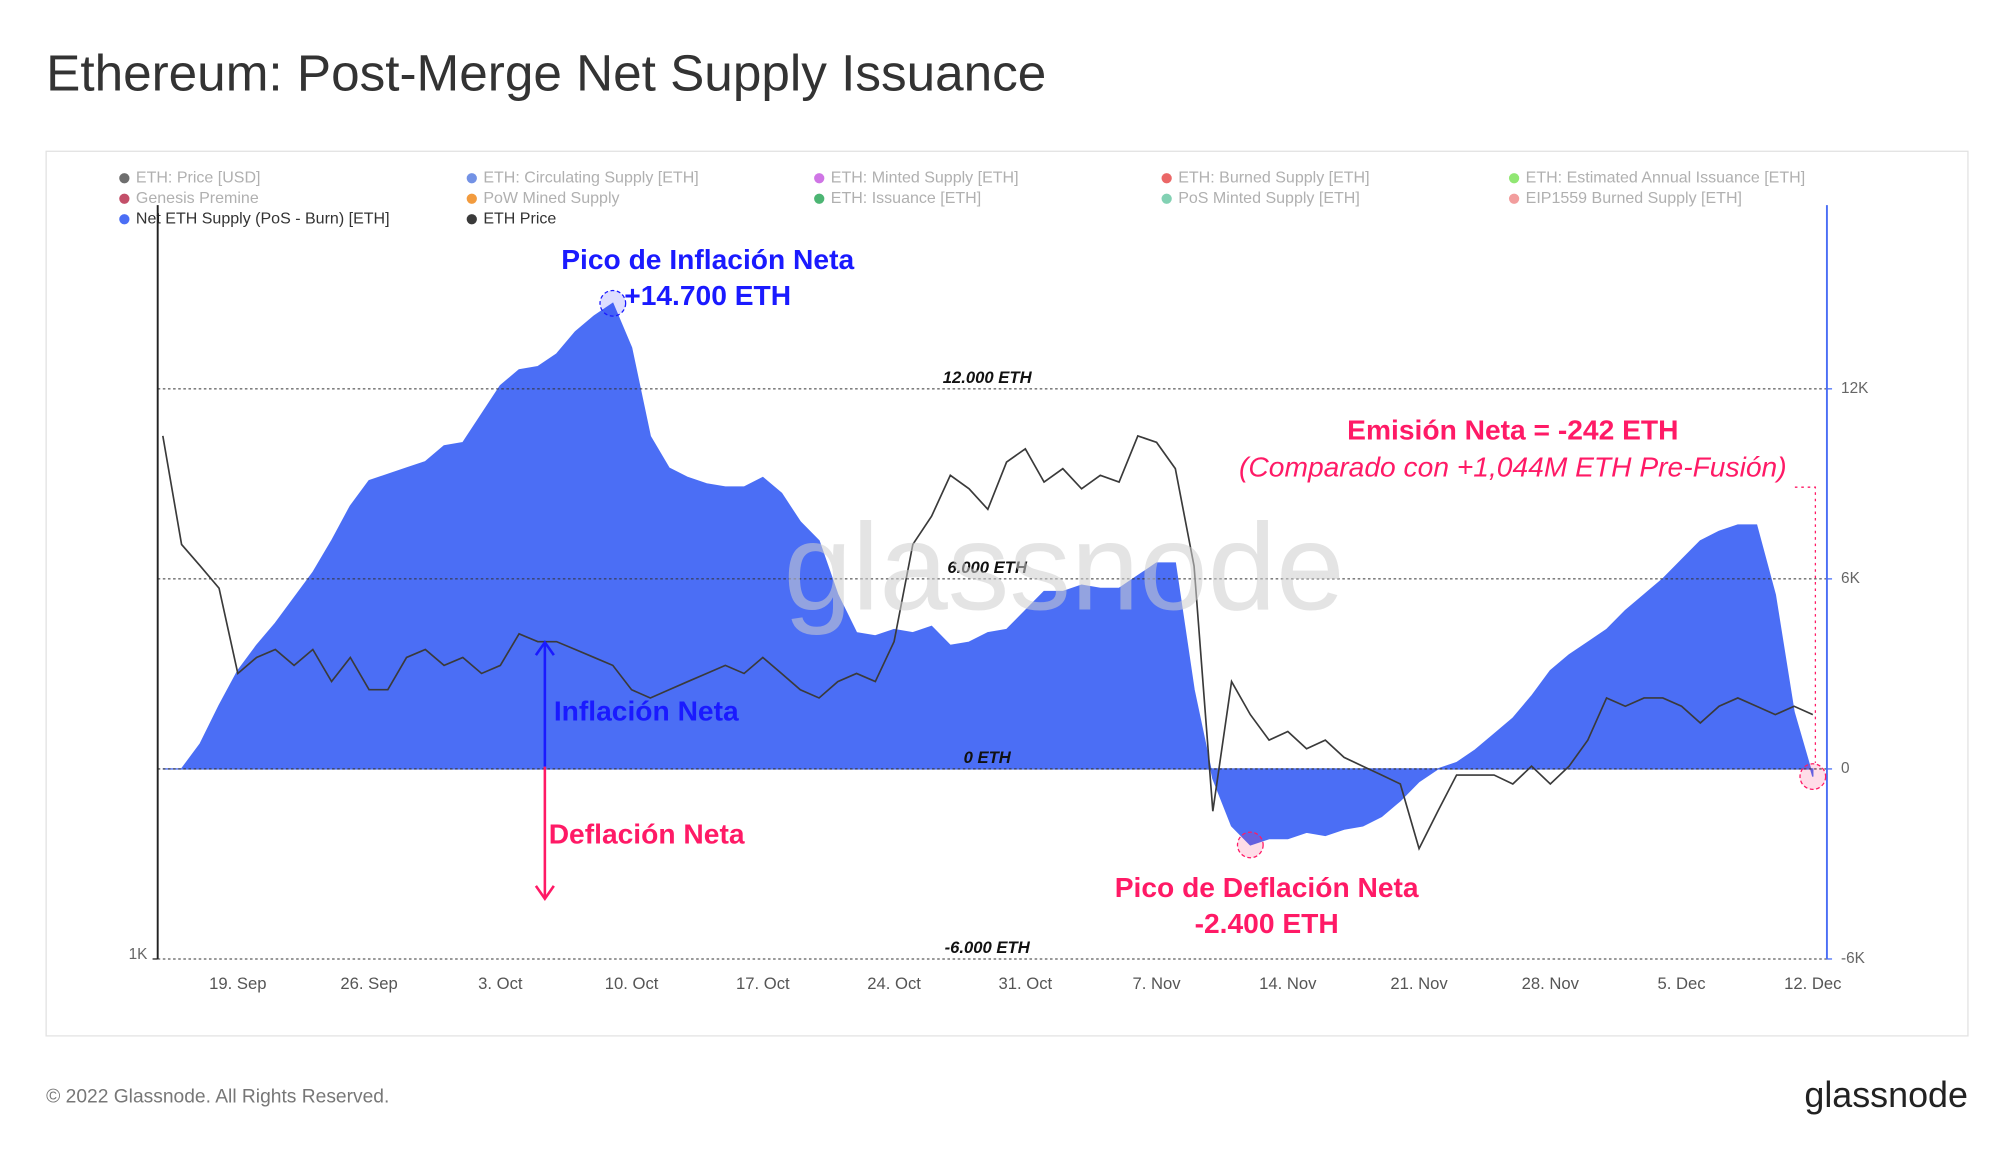 The height and width of the screenshot is (1152, 2000). Describe the element at coordinates (1273, 177) in the screenshot. I see `legend-label: ETH: Burned Supply [ETH]` at that location.